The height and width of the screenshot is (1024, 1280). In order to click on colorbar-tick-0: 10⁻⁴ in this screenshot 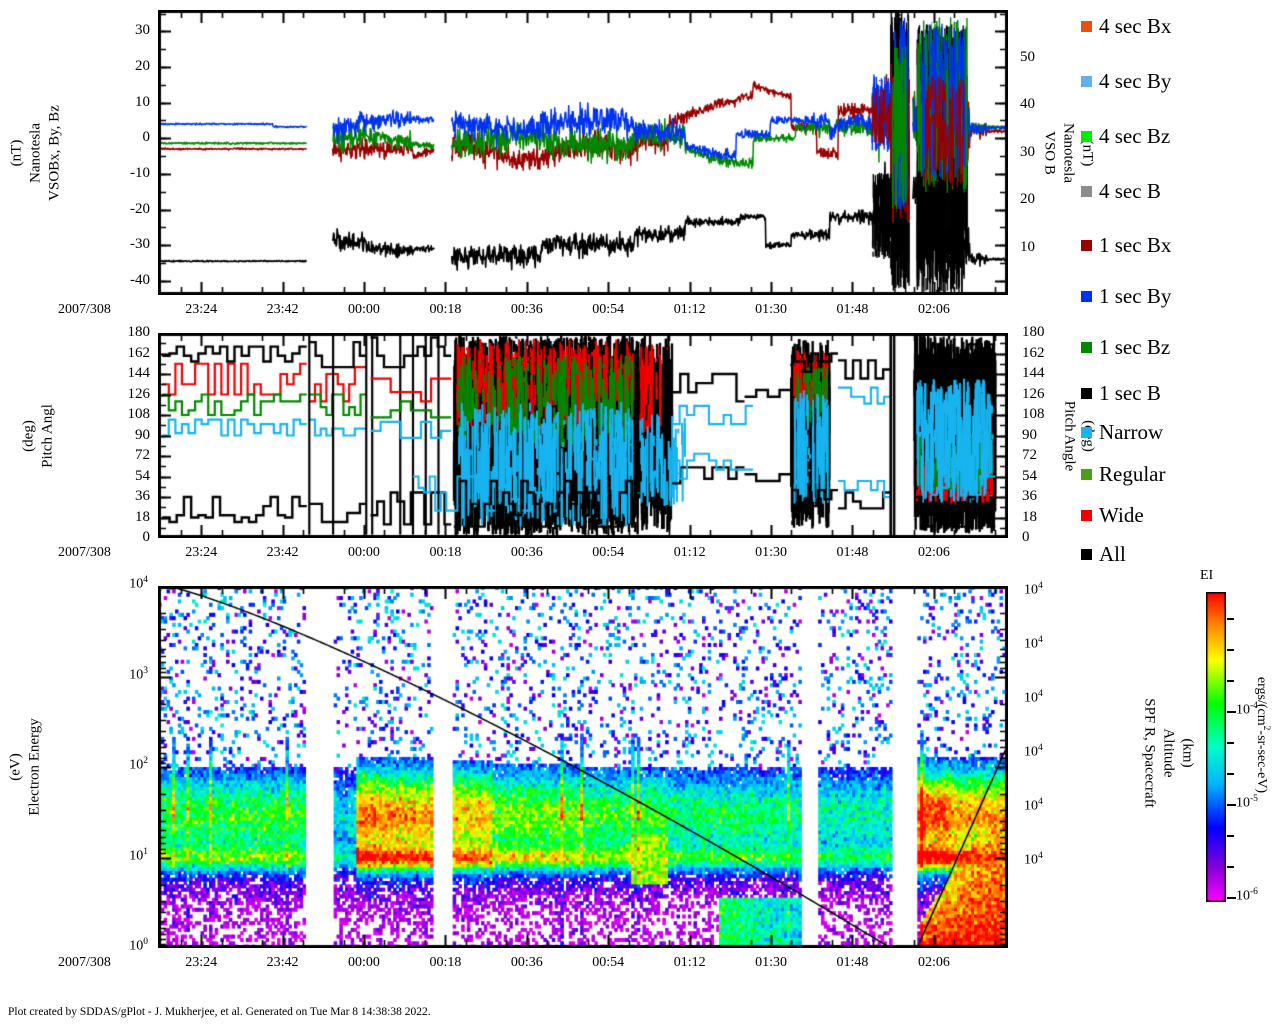, I will do `click(1247, 709)`.